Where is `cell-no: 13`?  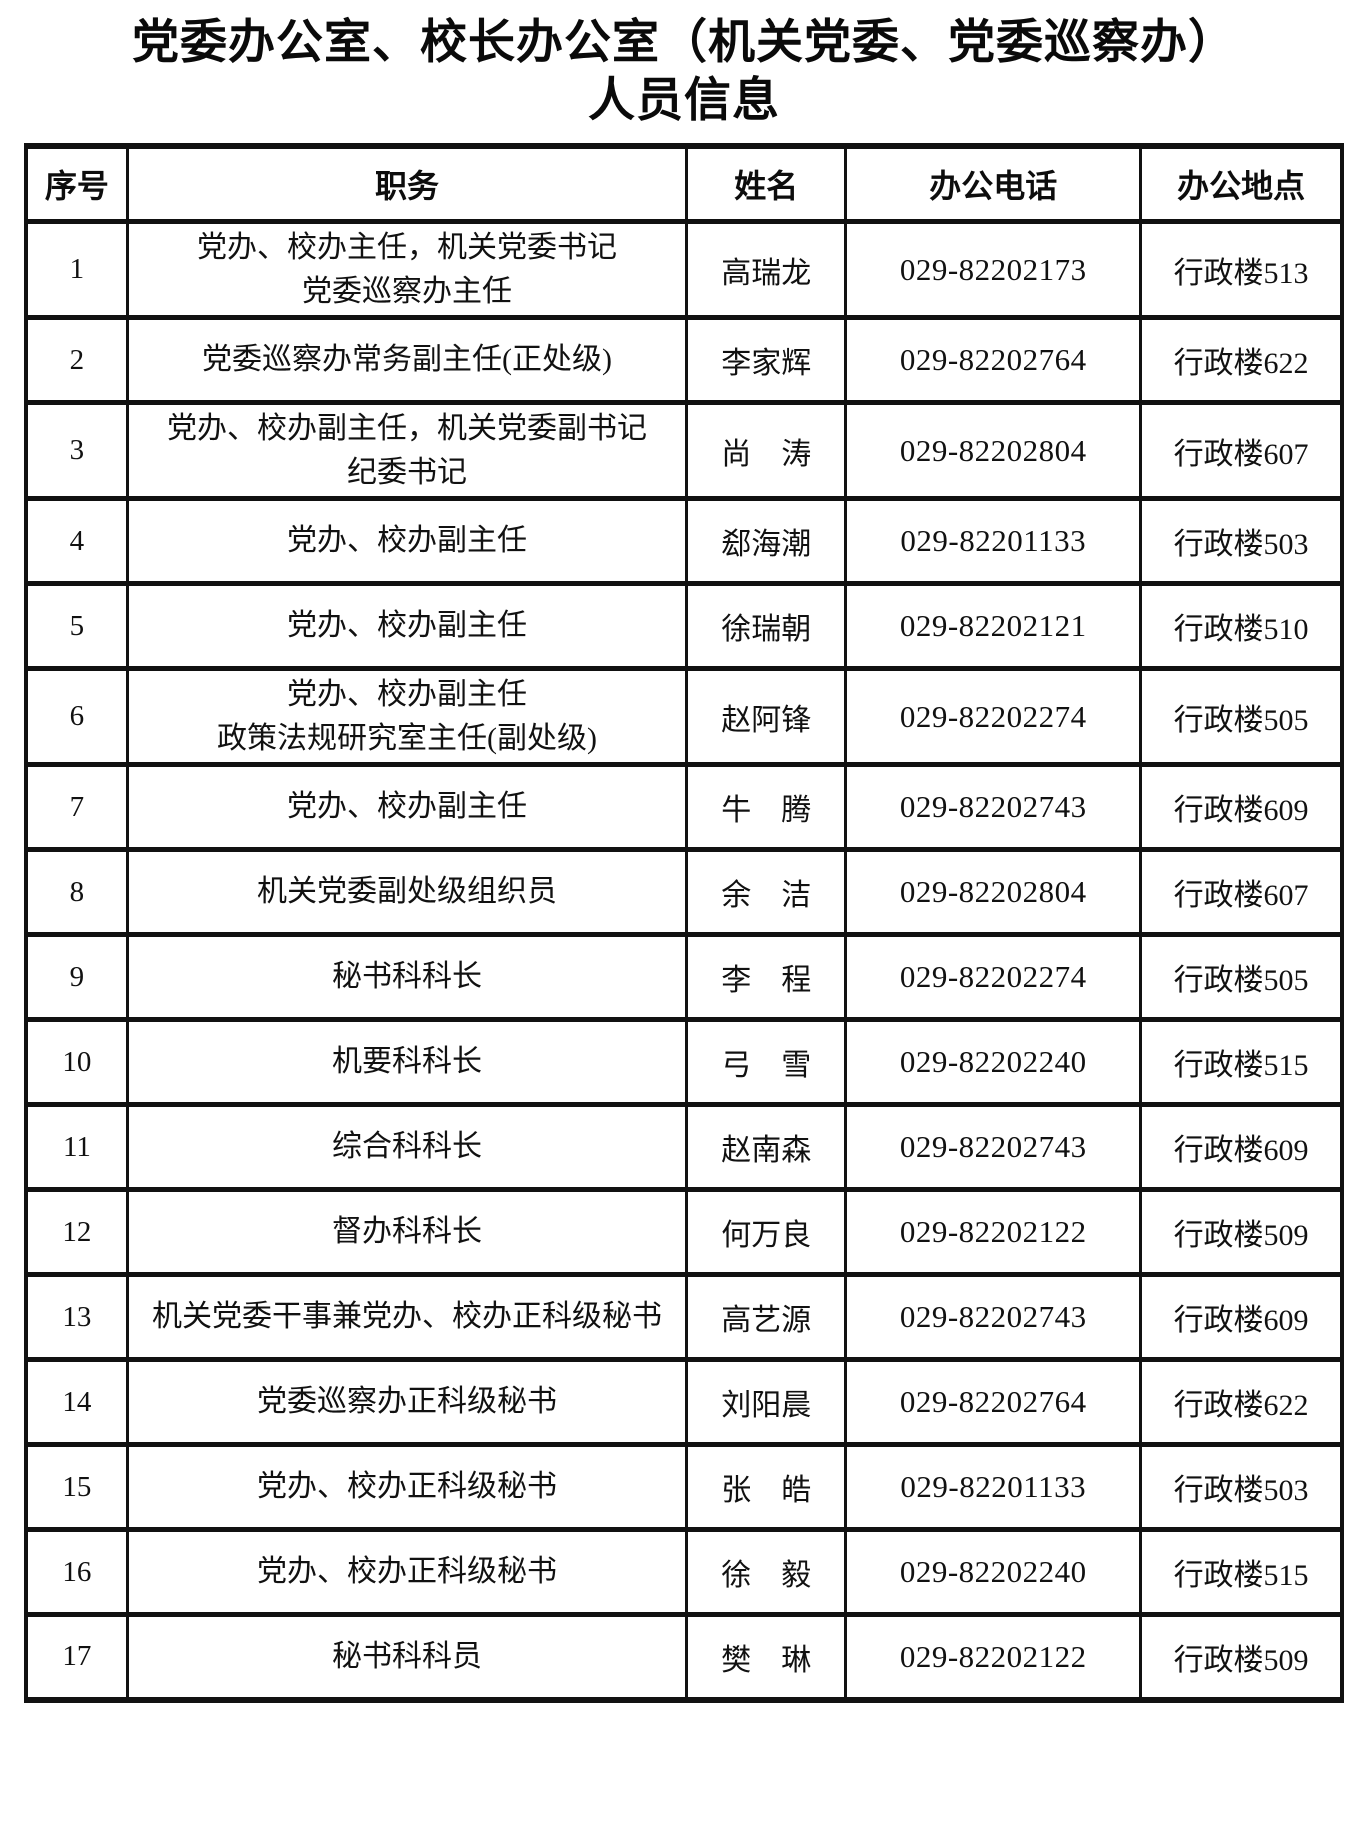
cell-no: 13 is located at coordinates (76, 1317).